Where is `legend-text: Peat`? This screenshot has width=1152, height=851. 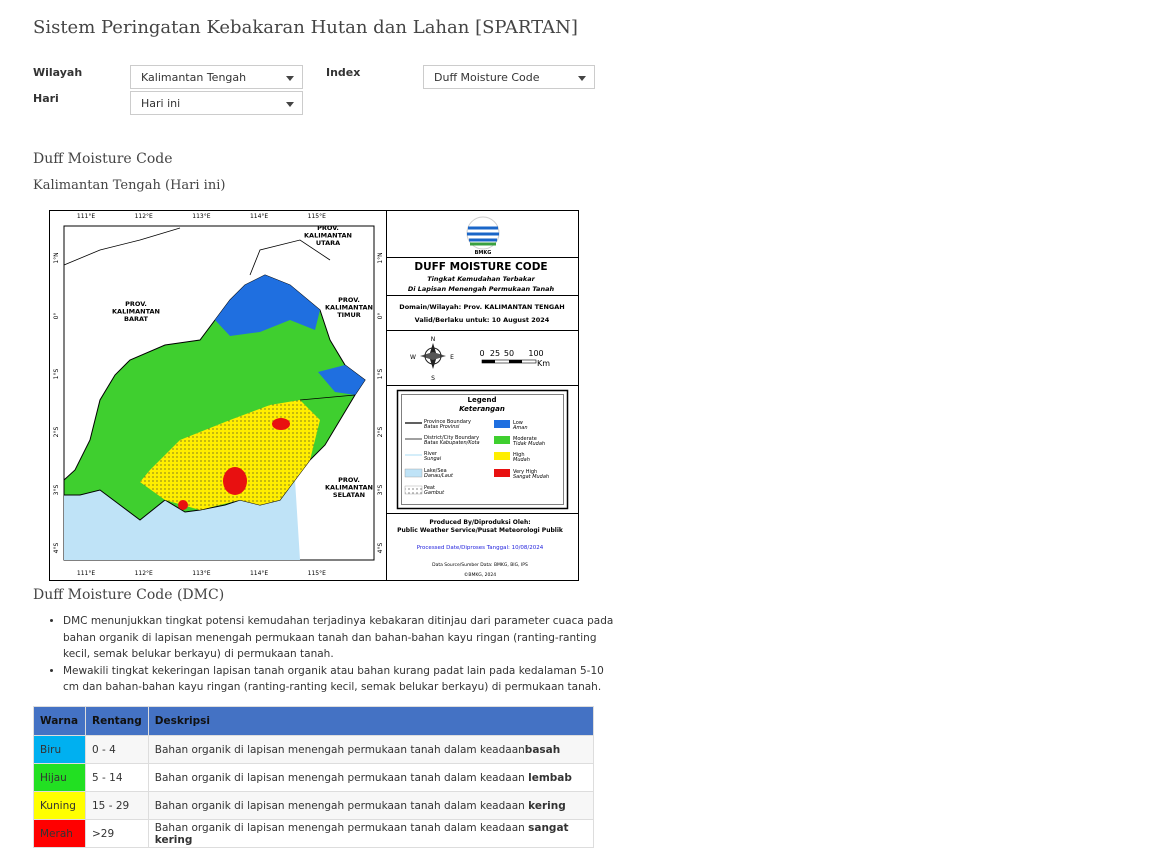
legend-text: Peat is located at coordinates (429, 488).